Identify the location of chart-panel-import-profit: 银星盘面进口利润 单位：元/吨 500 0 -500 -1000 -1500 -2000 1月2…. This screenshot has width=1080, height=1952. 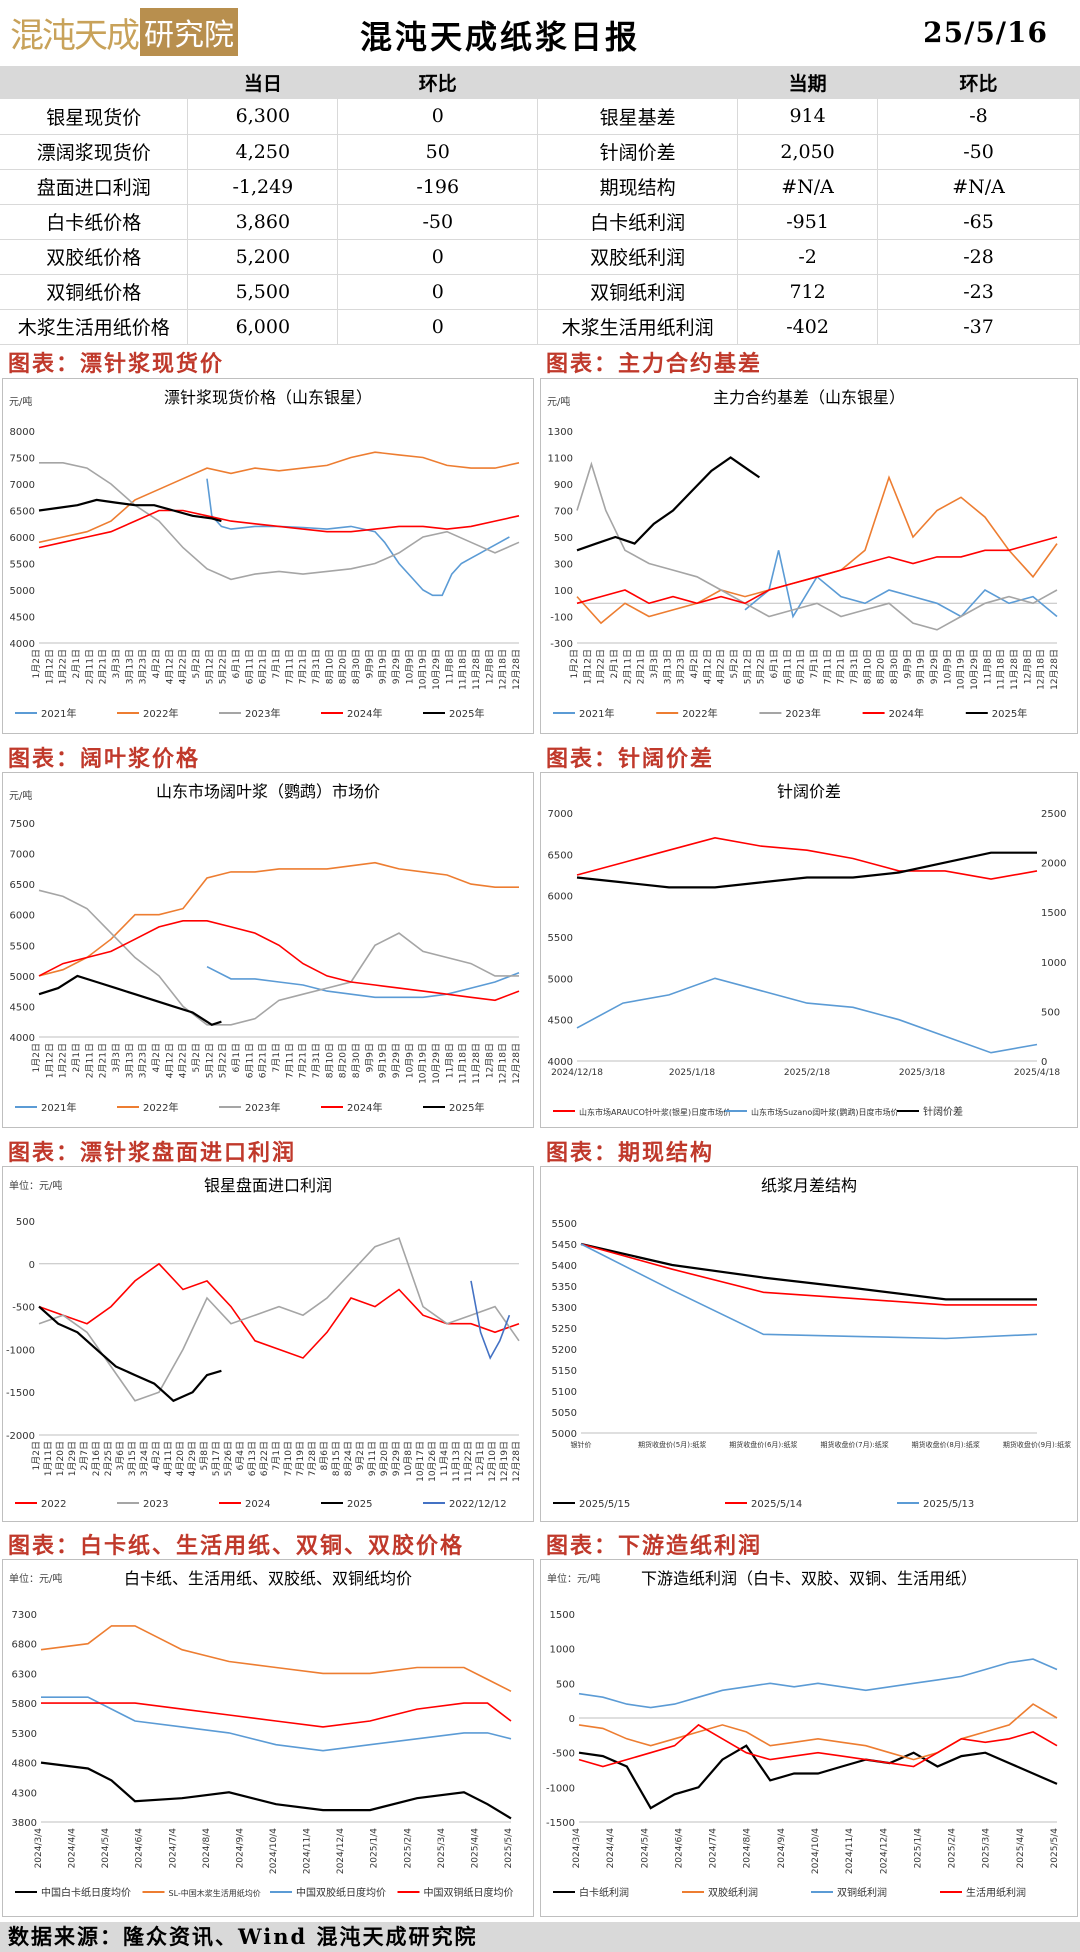
(268, 1344).